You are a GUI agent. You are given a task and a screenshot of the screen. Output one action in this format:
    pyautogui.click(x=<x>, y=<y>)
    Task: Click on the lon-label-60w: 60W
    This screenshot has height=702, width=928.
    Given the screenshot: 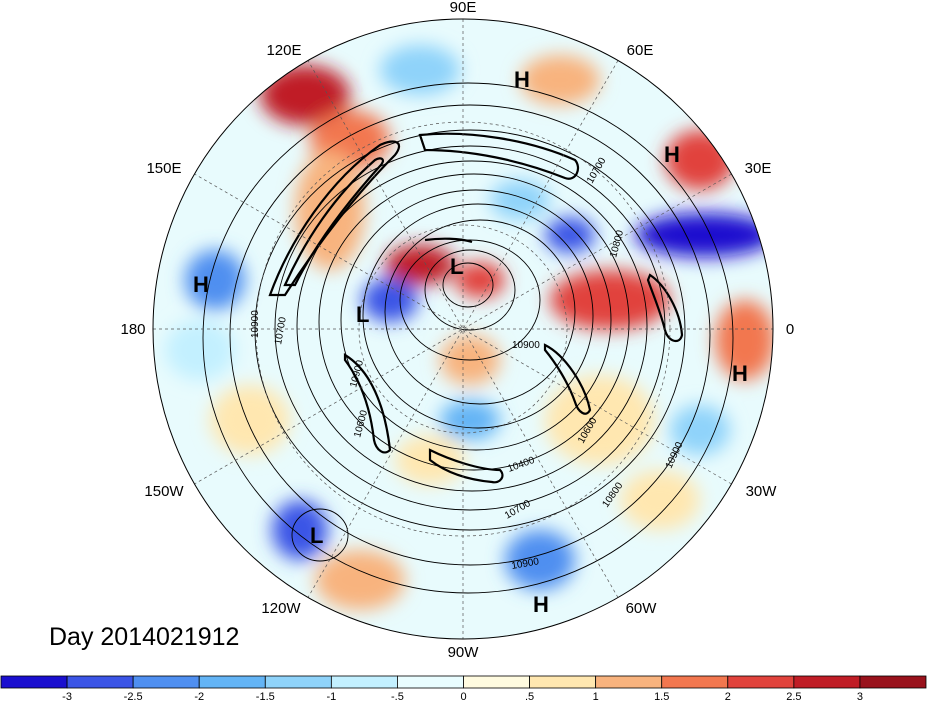 What is the action you would take?
    pyautogui.click(x=642, y=608)
    